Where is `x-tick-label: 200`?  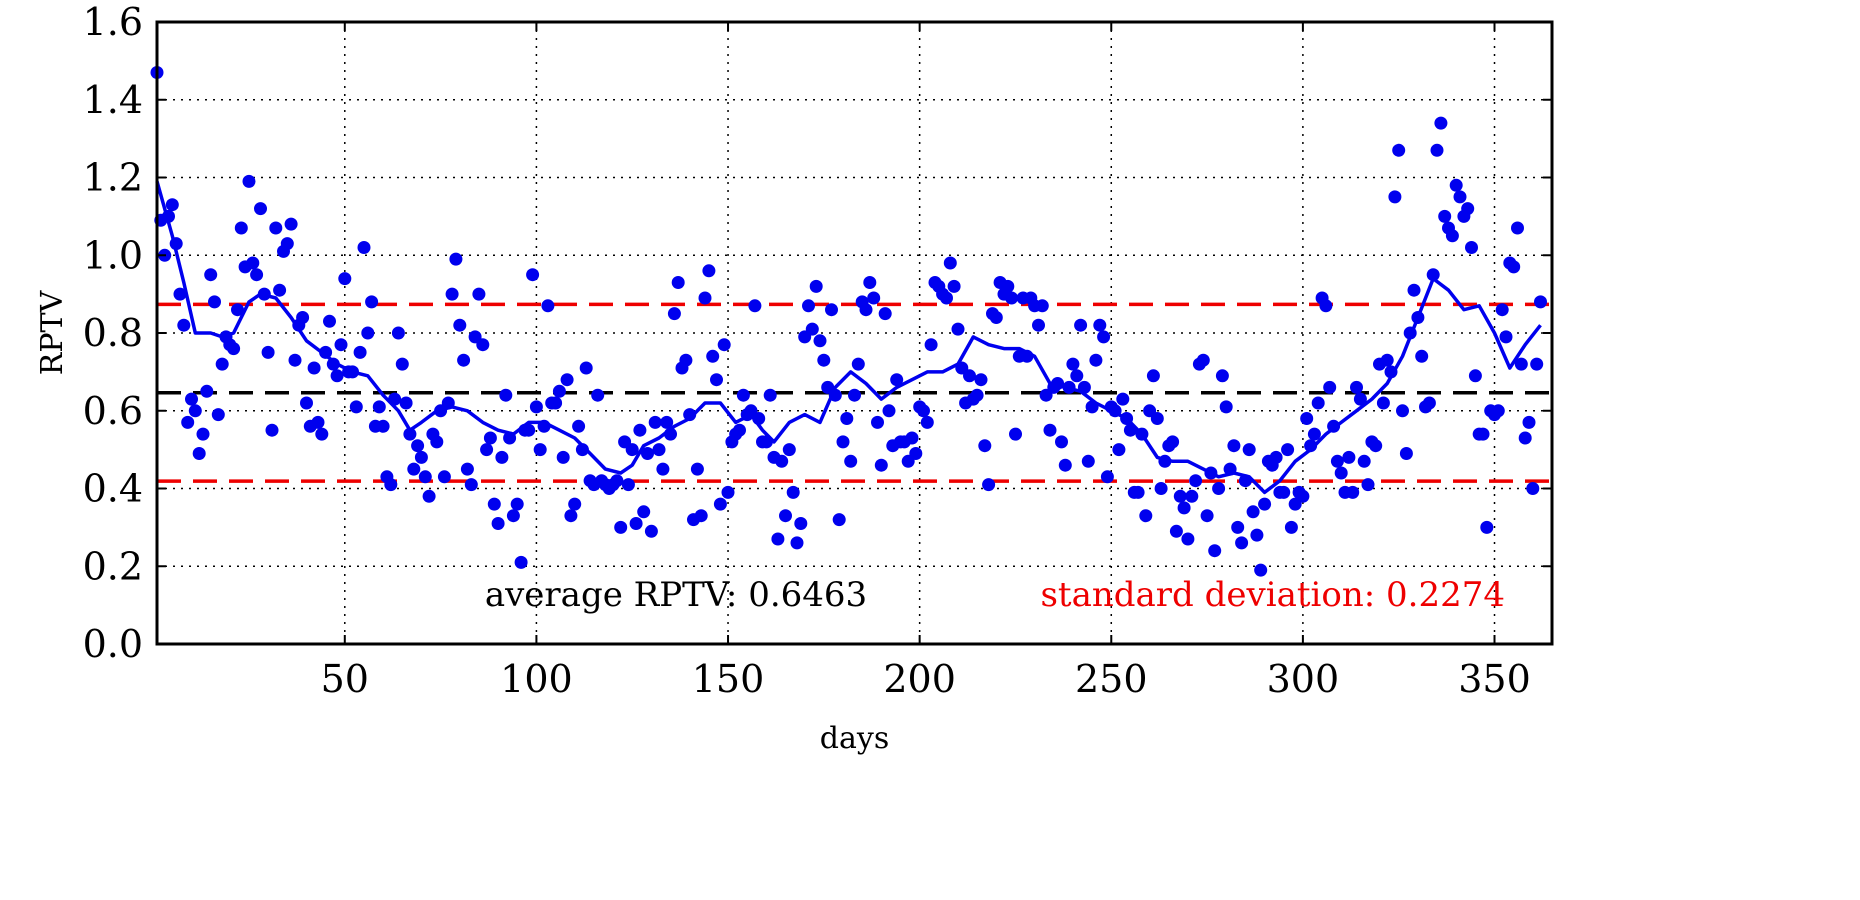 x-tick-label: 200 is located at coordinates (919, 679).